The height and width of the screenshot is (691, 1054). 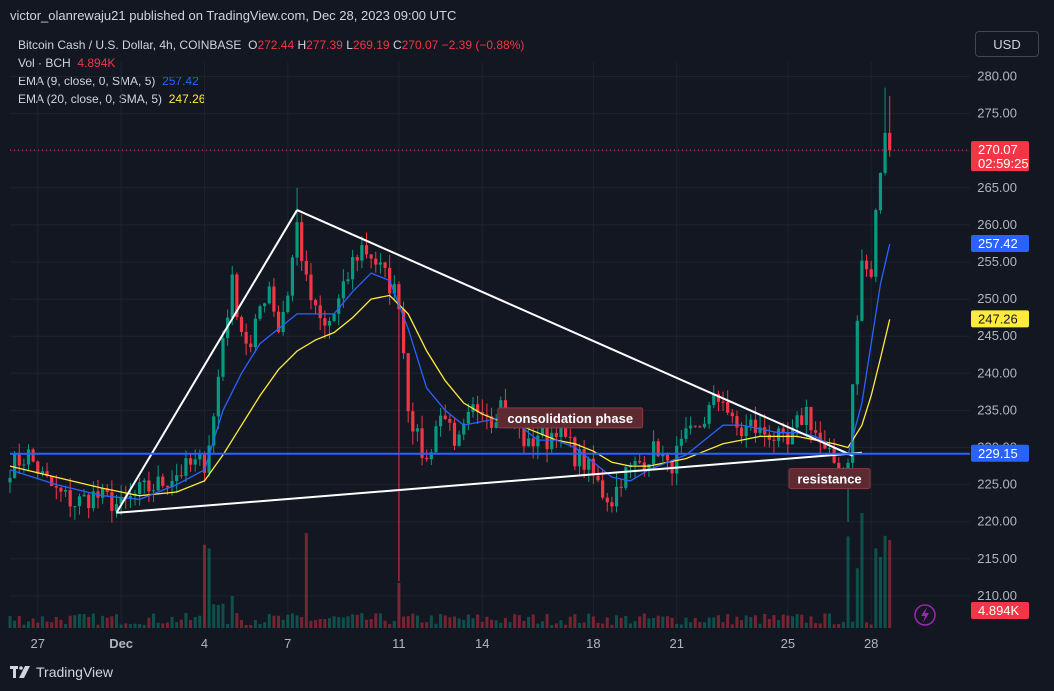 I want to click on lightning-icon, so click(x=925, y=615).